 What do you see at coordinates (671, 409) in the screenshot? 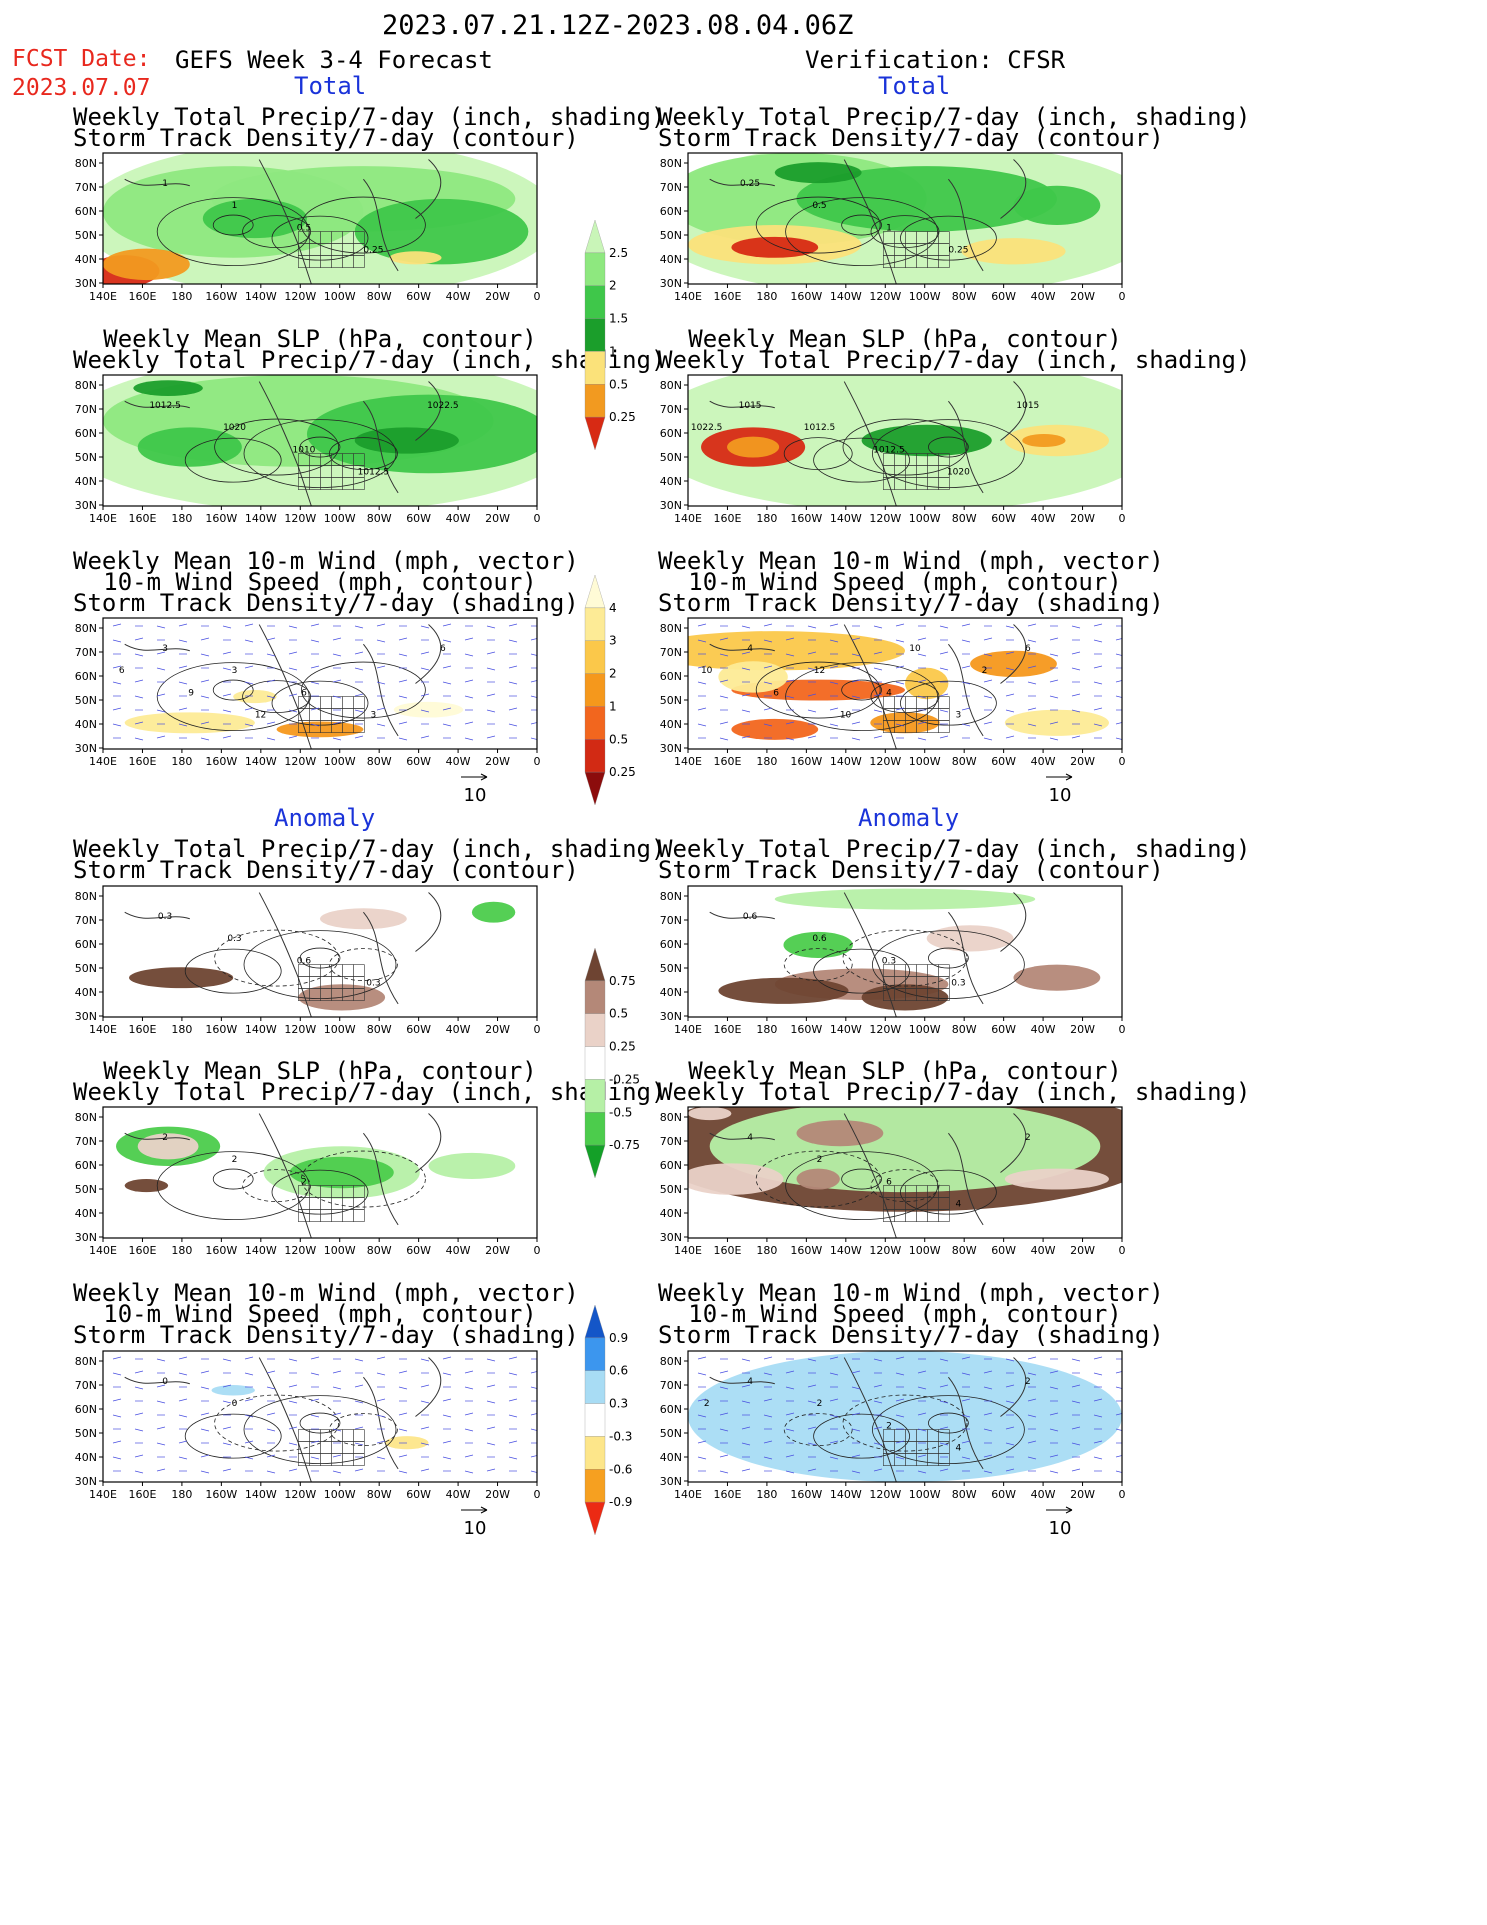
I see `lat-label: 70N` at bounding box center [671, 409].